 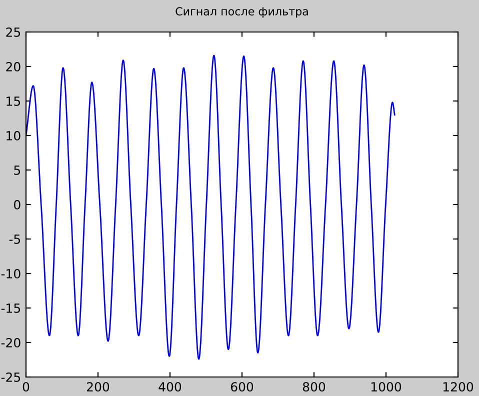 I want to click on y-tick-label: 0, so click(x=17, y=205).